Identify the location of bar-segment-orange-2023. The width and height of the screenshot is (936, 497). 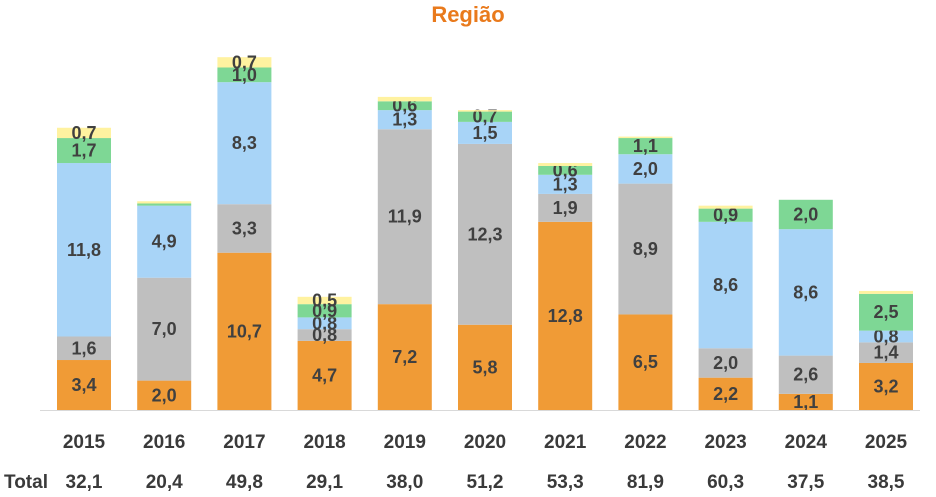
(725, 393).